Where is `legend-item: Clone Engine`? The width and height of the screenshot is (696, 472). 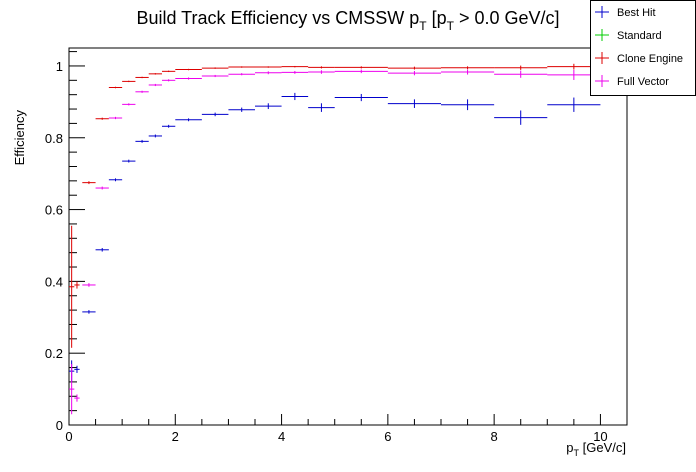 legend-item: Clone Engine is located at coordinates (639, 58).